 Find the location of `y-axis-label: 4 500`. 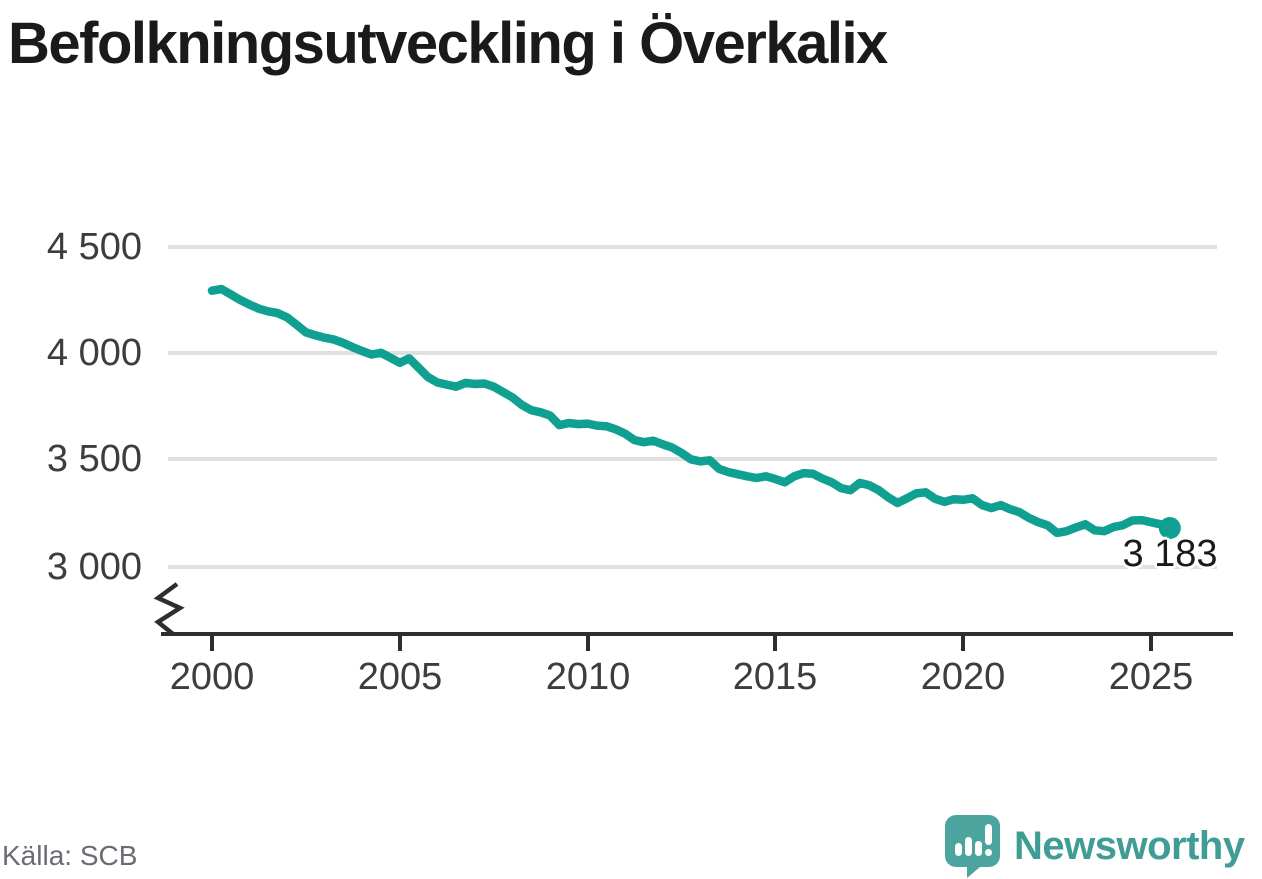

y-axis-label: 4 500 is located at coordinates (94, 247).